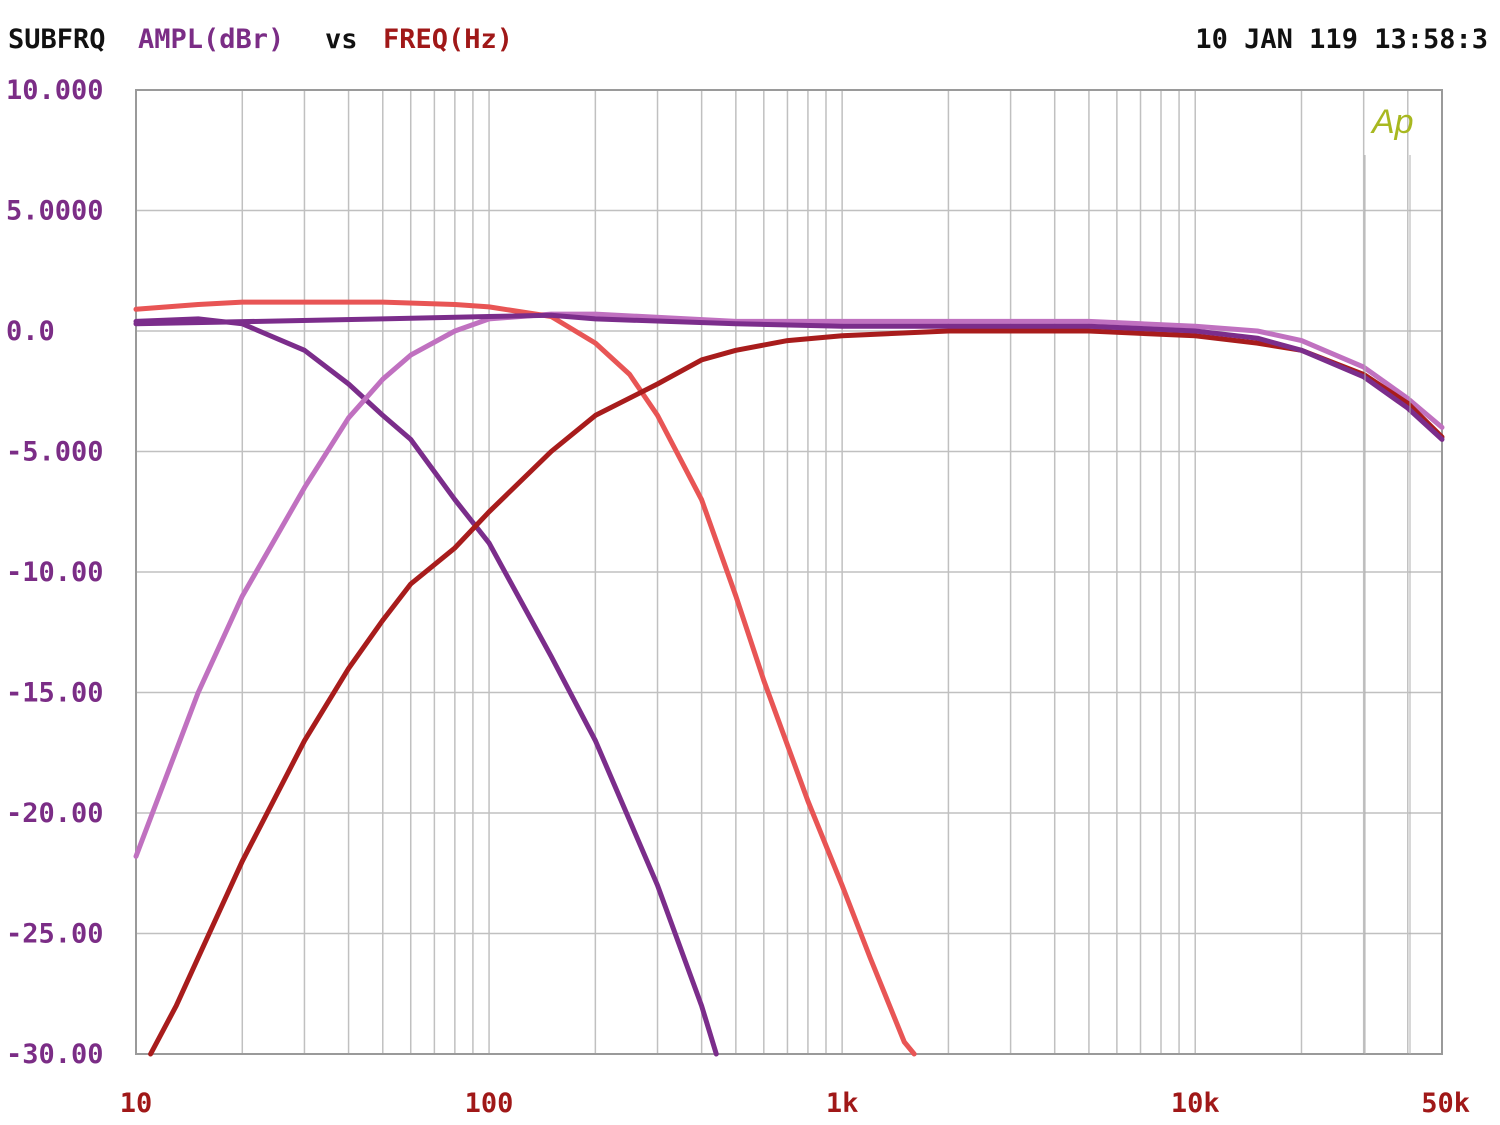 The width and height of the screenshot is (1500, 1125). What do you see at coordinates (55, 934) in the screenshot?
I see `y-tick-label: -25.00` at bounding box center [55, 934].